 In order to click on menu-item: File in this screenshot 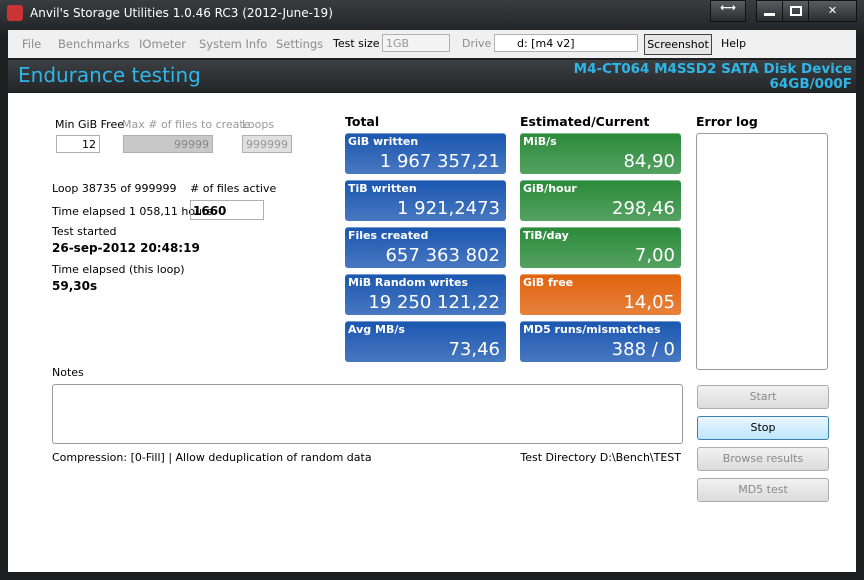, I will do `click(32, 44)`.